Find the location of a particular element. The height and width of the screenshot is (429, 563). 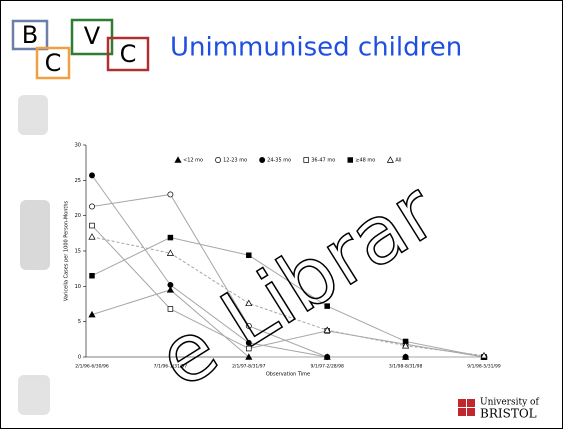

slide-title: Unimmunised children is located at coordinates (316, 48).